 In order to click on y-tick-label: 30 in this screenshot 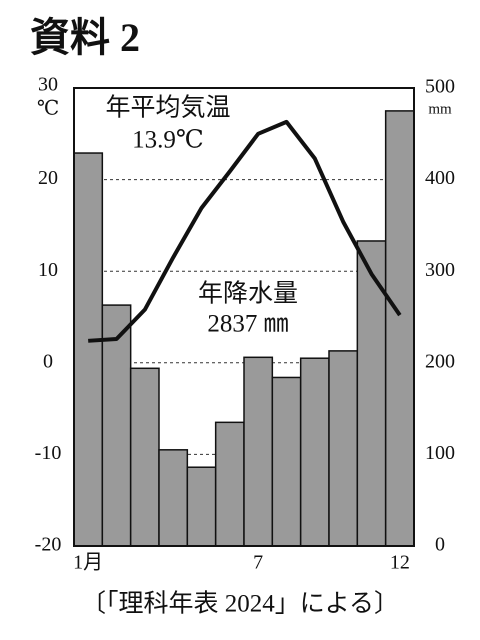, I will do `click(48, 85)`.